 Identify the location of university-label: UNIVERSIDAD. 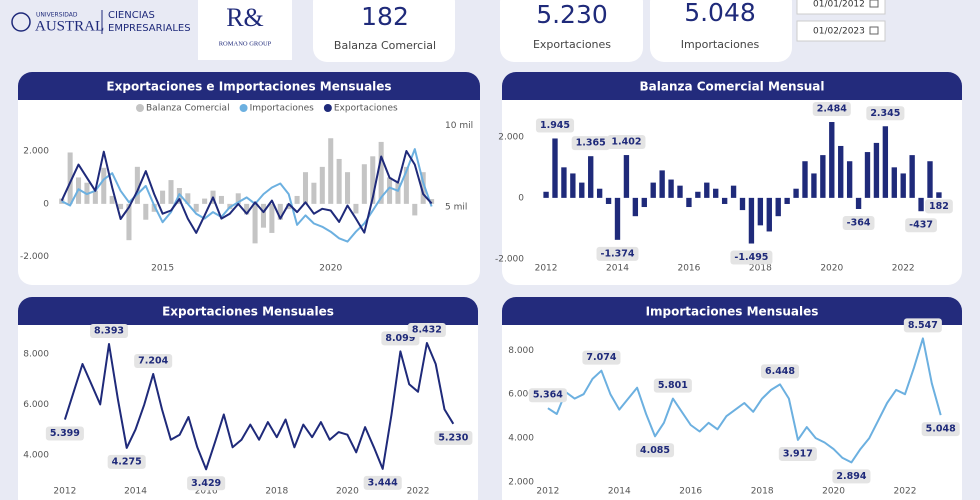
(57, 15).